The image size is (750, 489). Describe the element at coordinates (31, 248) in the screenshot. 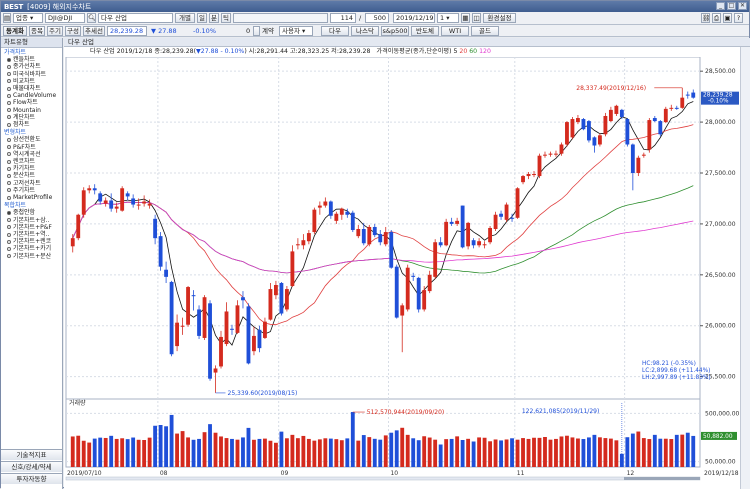

I see `chart-type-option: 기본차트+카기` at that location.